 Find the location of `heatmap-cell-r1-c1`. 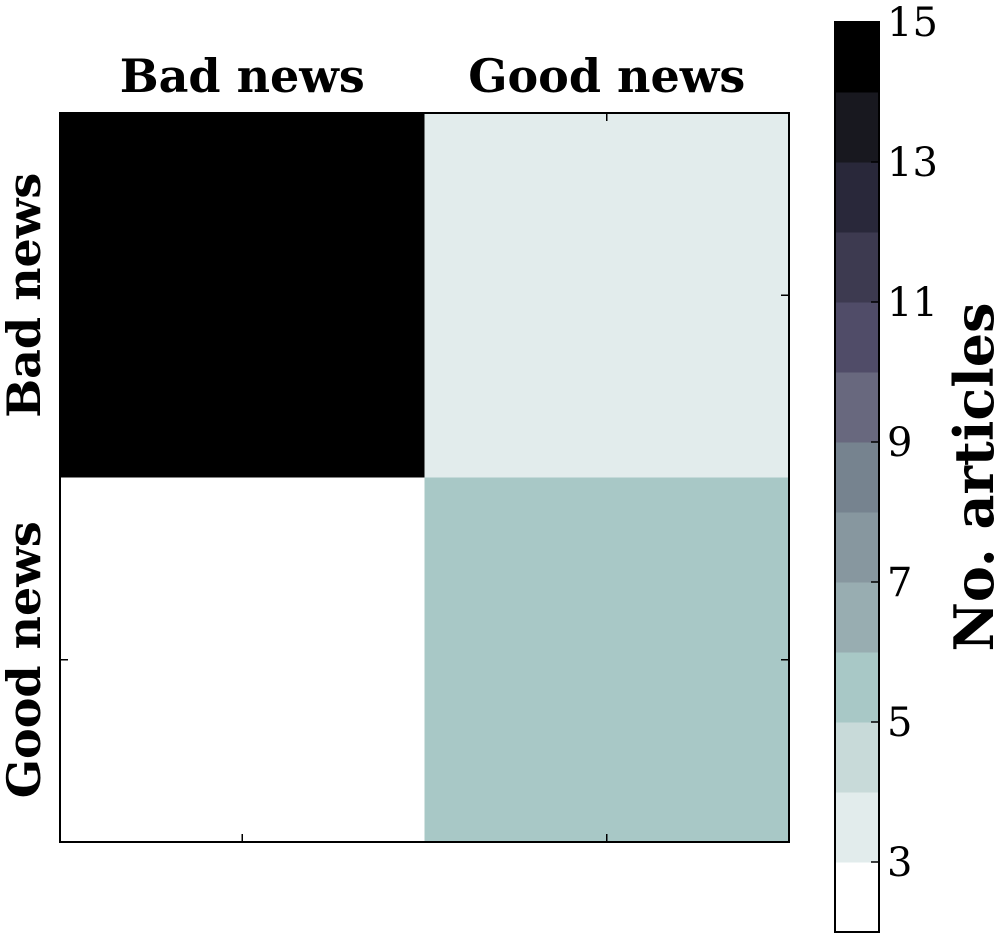

heatmap-cell-r1-c1 is located at coordinates (606, 659).